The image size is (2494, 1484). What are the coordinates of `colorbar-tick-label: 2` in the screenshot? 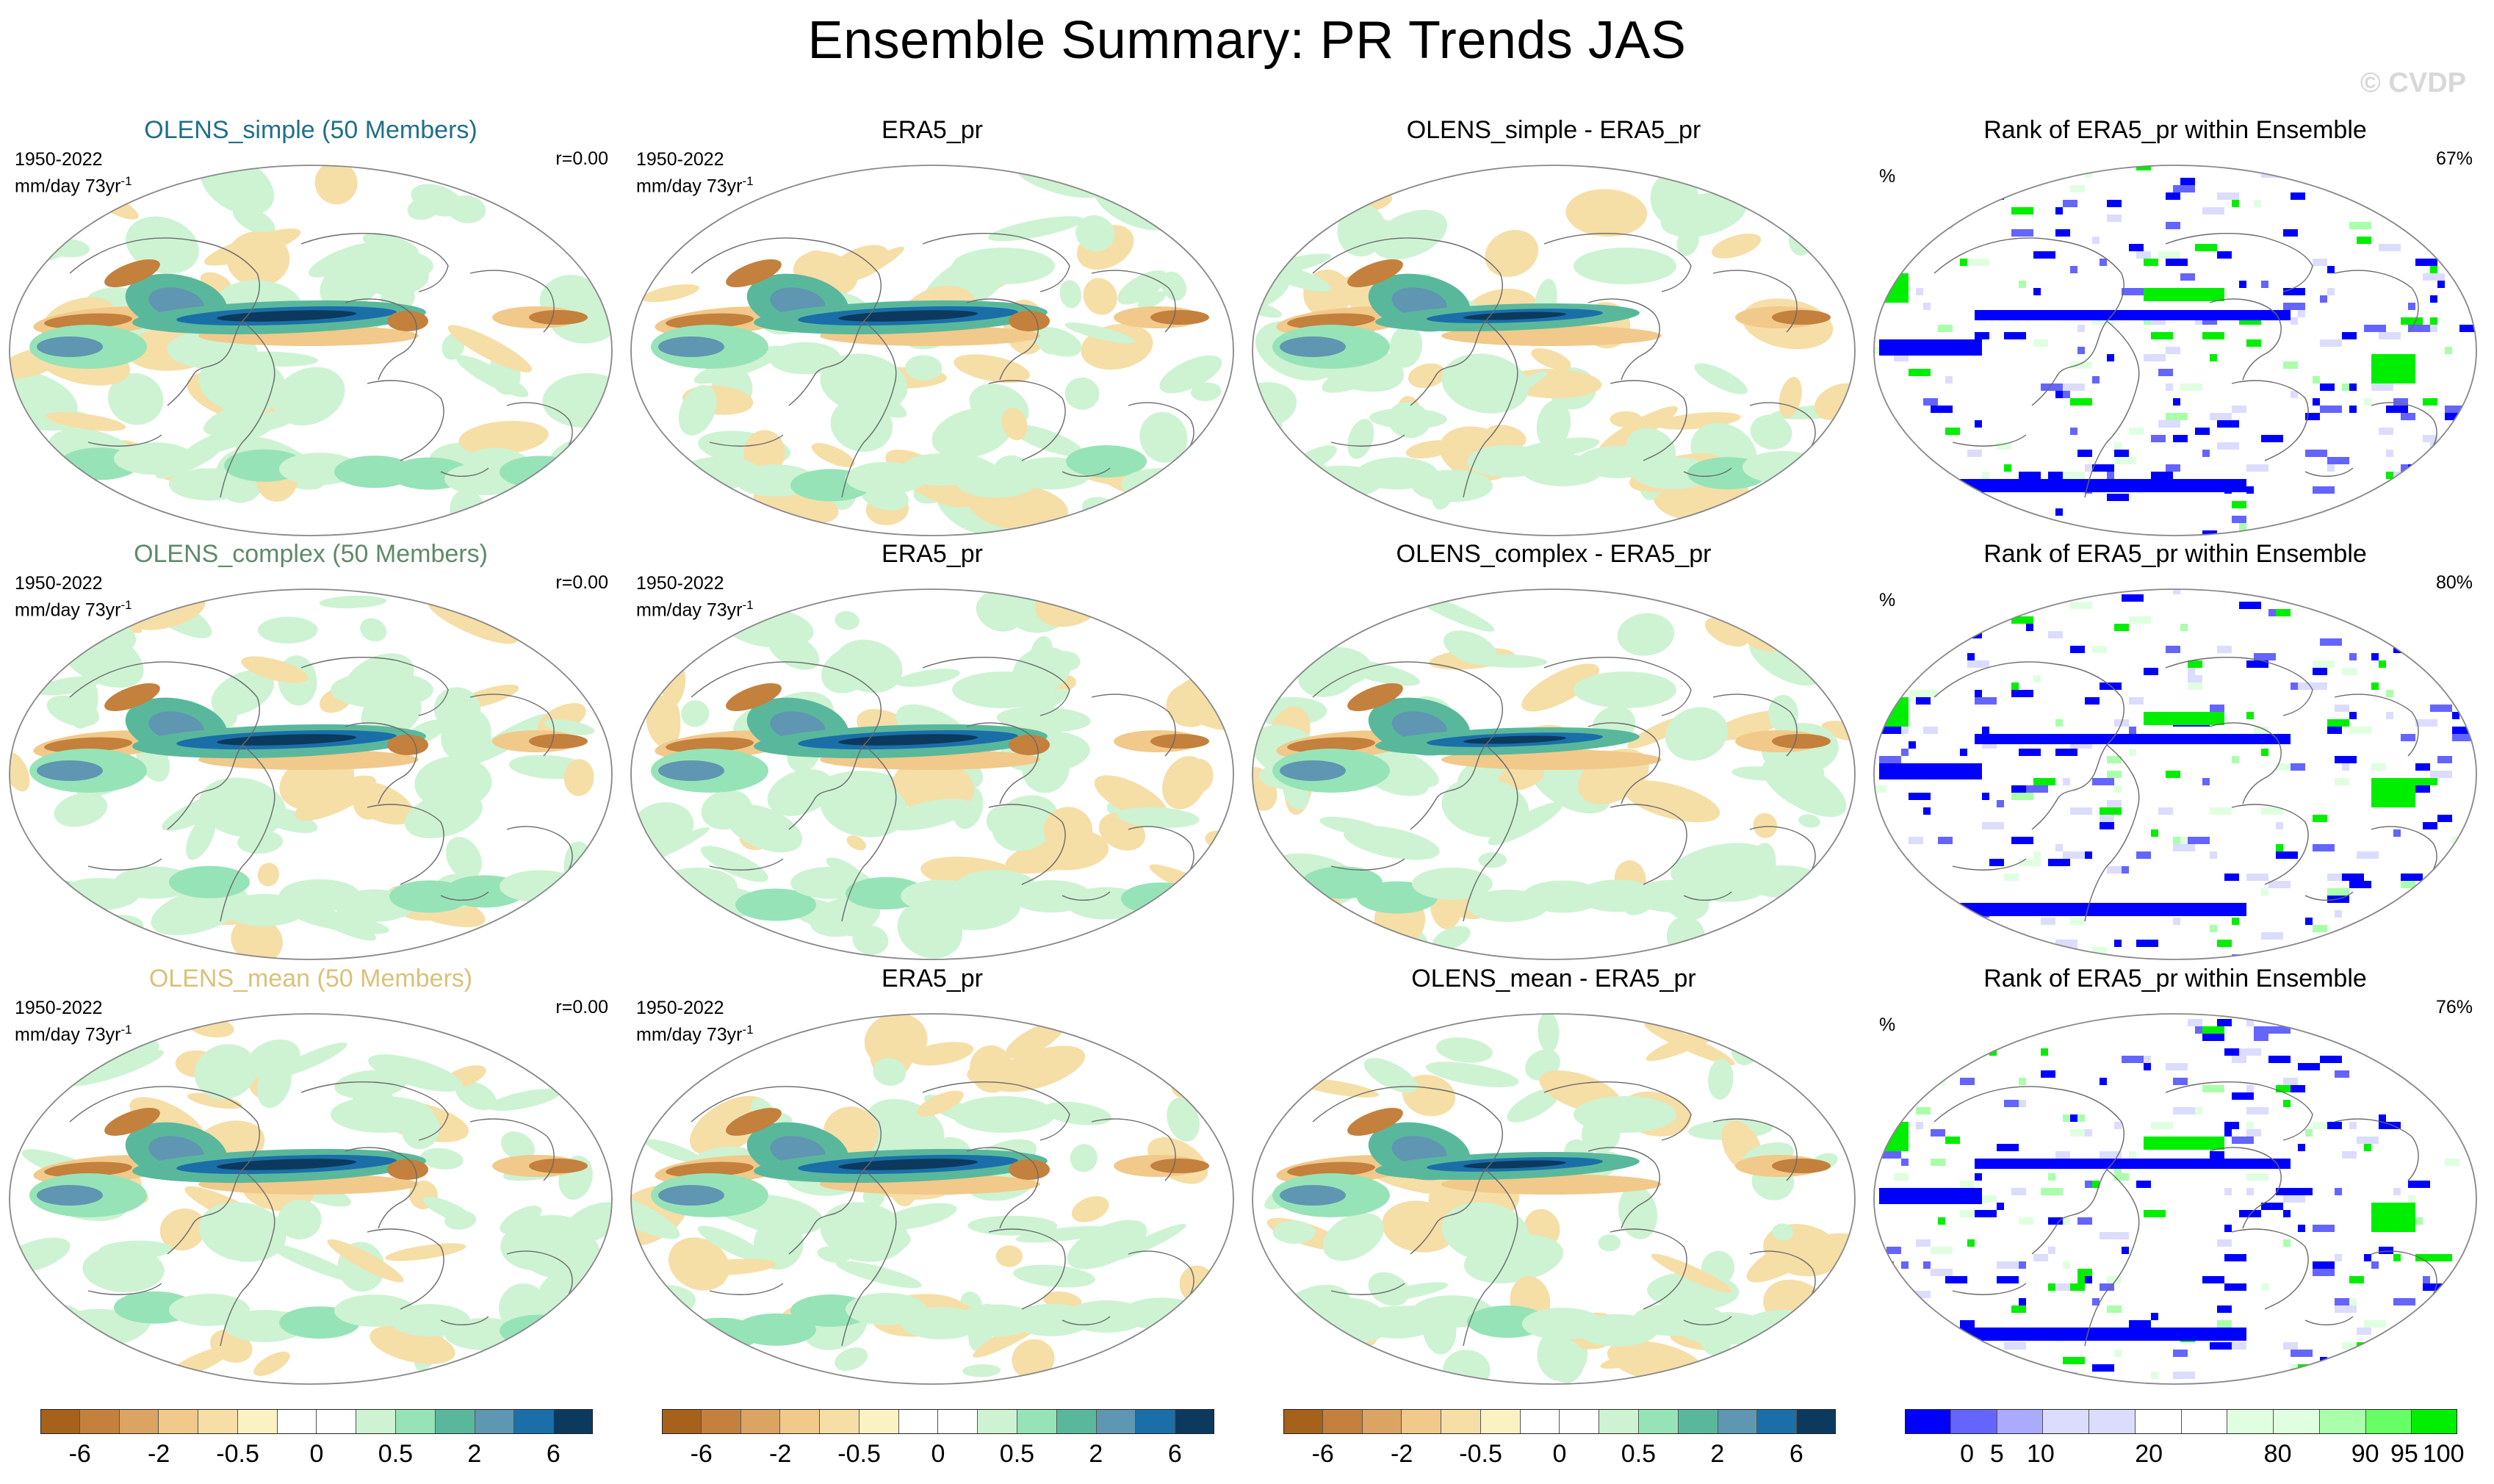 It's located at (1096, 1454).